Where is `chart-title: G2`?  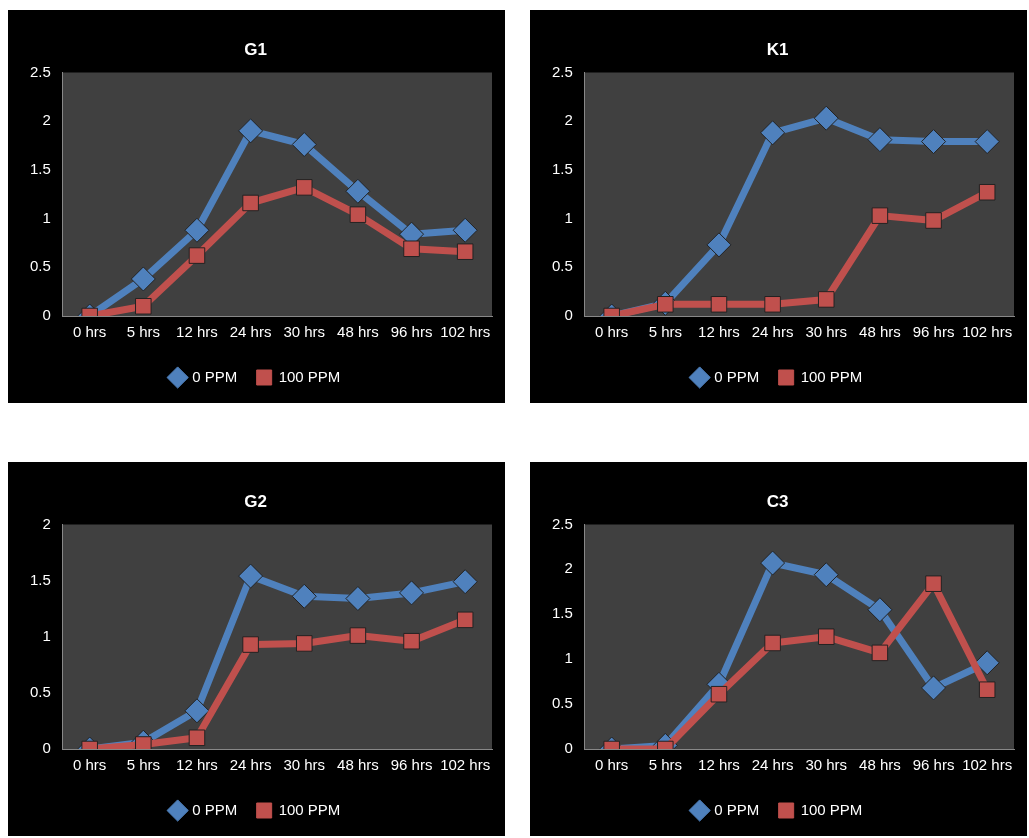 chart-title: G2 is located at coordinates (255, 501).